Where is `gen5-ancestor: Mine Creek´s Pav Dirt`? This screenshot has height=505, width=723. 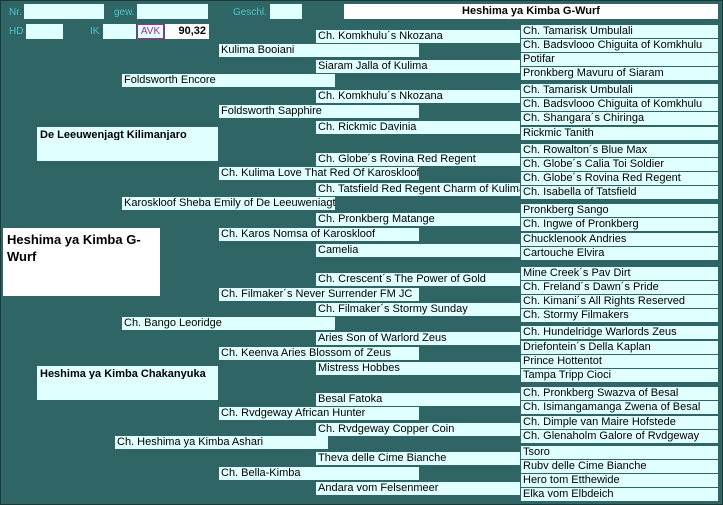 gen5-ancestor: Mine Creek´s Pav Dirt is located at coordinates (619, 273).